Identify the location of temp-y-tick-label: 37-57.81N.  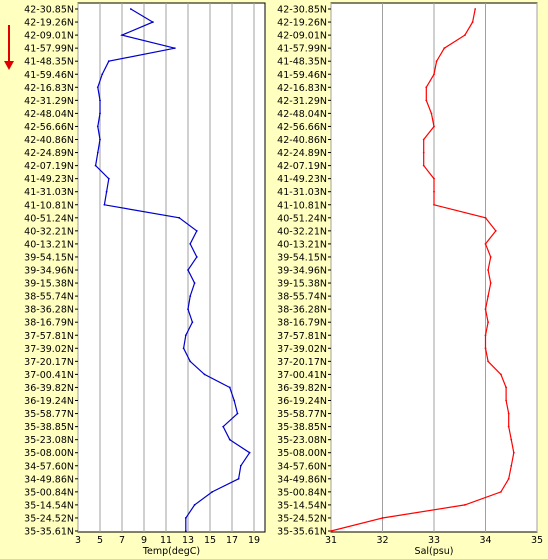
(49, 336).